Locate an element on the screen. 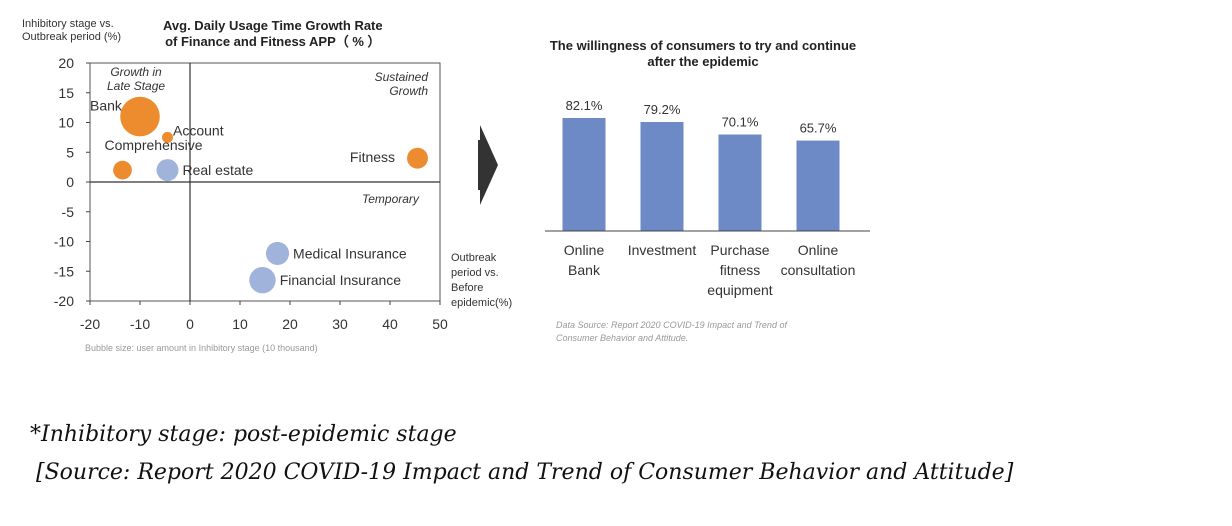  quadrant-growth-late: Growth in Late Stage is located at coordinates (136, 79).